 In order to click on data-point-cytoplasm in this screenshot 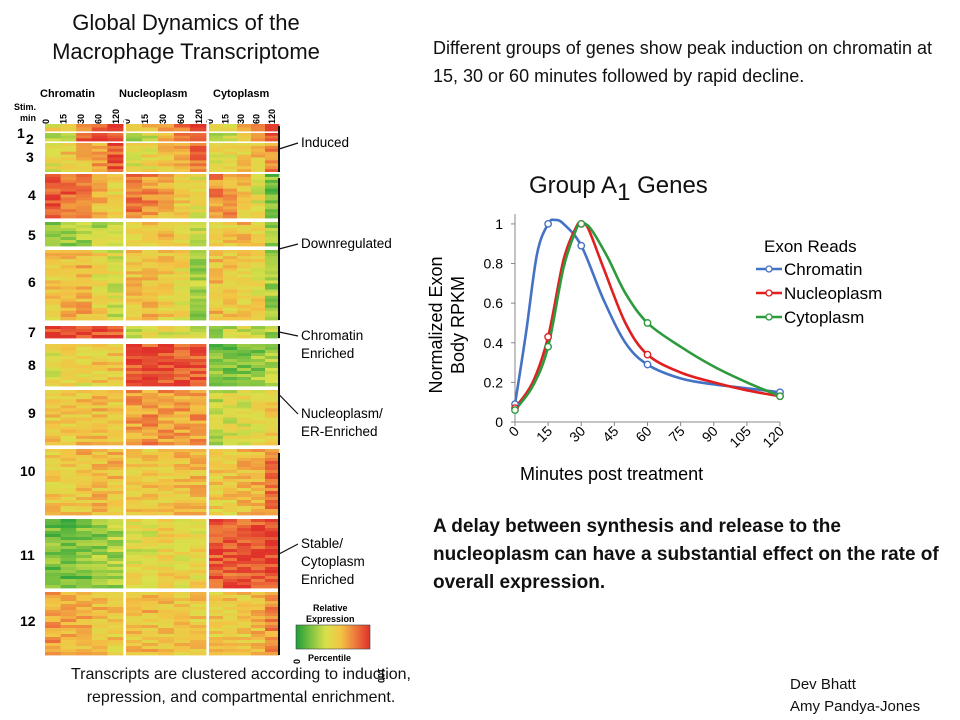, I will do `click(515, 410)`.